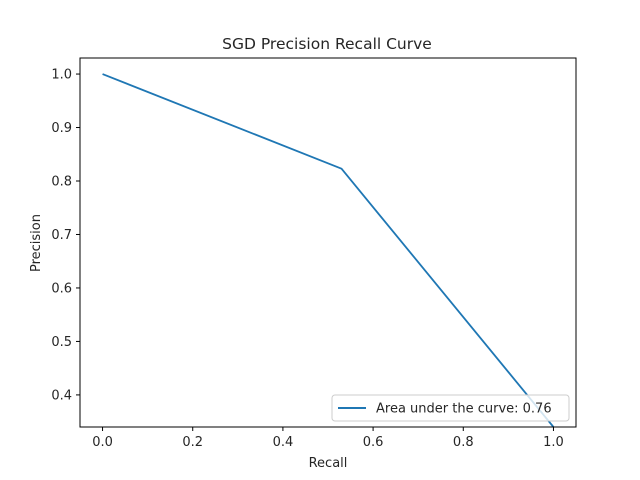  Describe the element at coordinates (328, 463) in the screenshot. I see `x-axis-label: Recall` at that location.